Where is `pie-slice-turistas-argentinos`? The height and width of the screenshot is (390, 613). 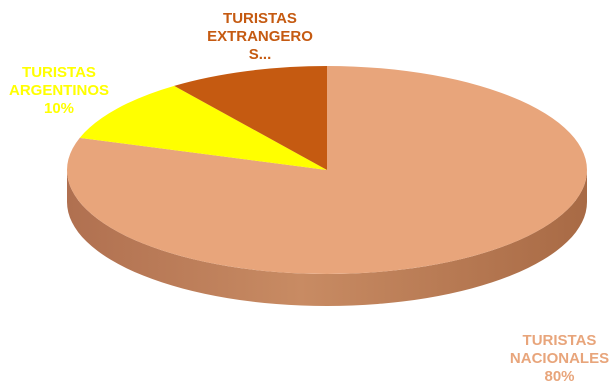 pie-slice-turistas-argentinos is located at coordinates (203, 127).